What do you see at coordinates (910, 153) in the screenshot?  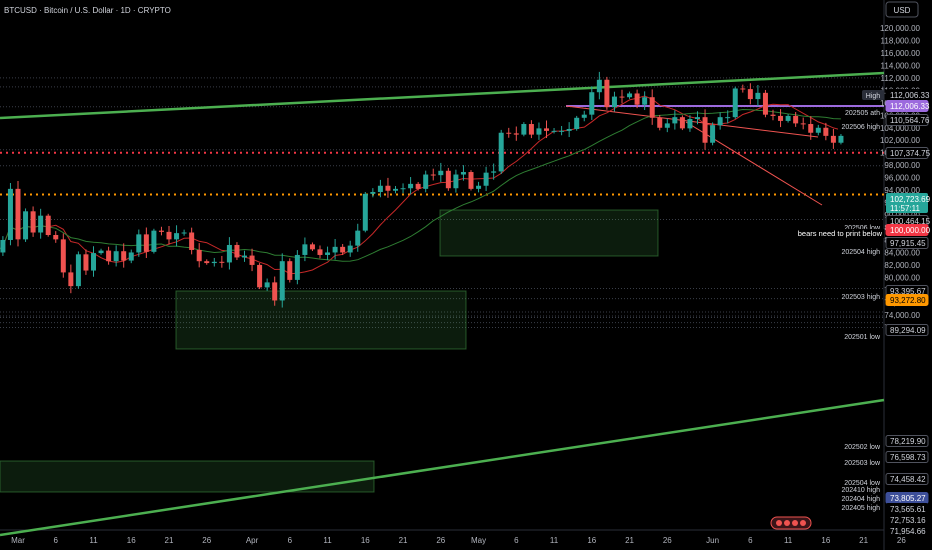 I see `level-badge: 107,374.75` at bounding box center [910, 153].